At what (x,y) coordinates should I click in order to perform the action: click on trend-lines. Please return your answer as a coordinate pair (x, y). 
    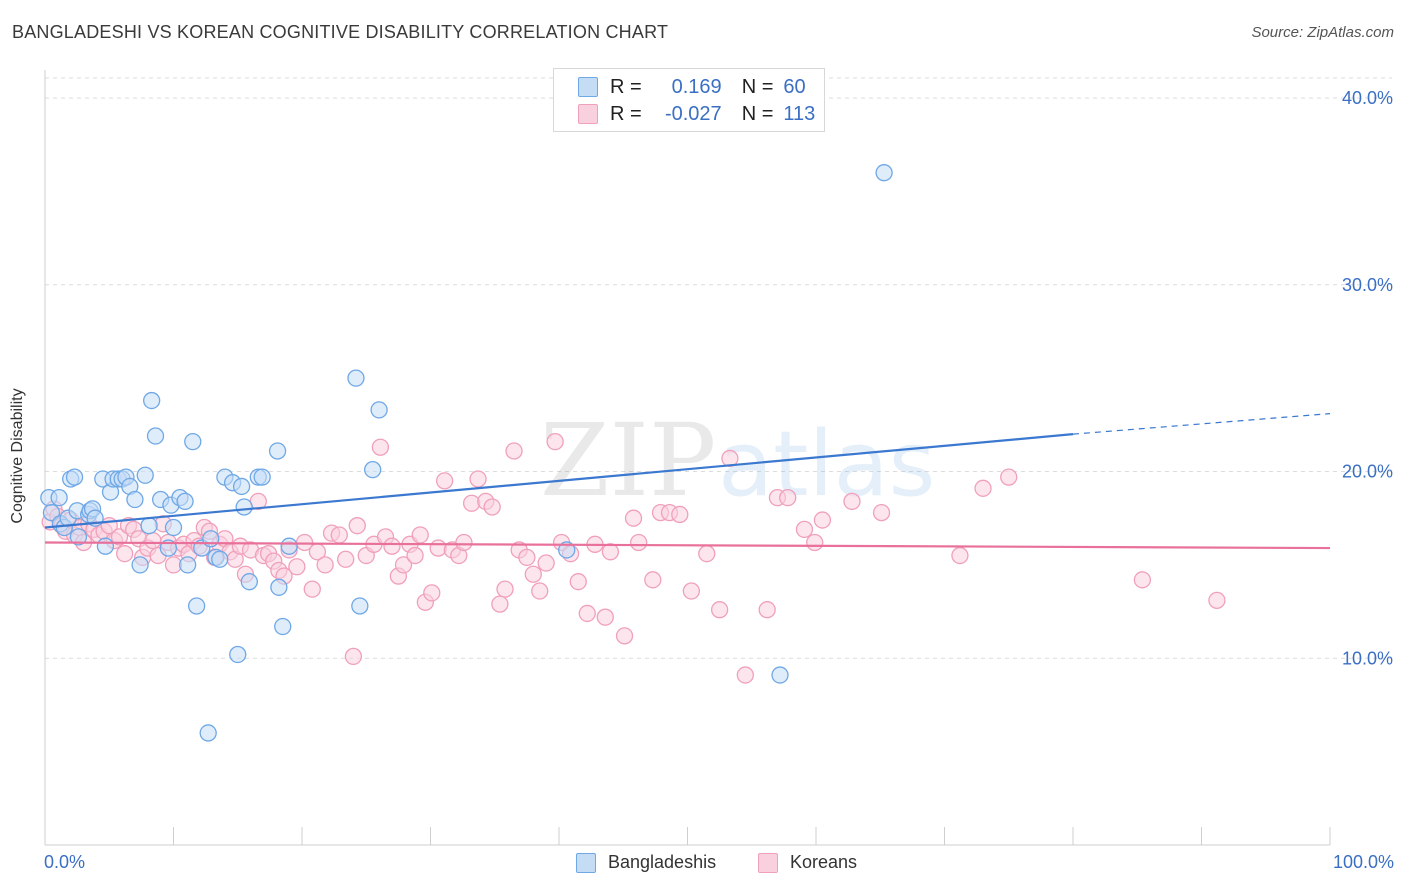
    Looking at the image, I should click on (687, 481).